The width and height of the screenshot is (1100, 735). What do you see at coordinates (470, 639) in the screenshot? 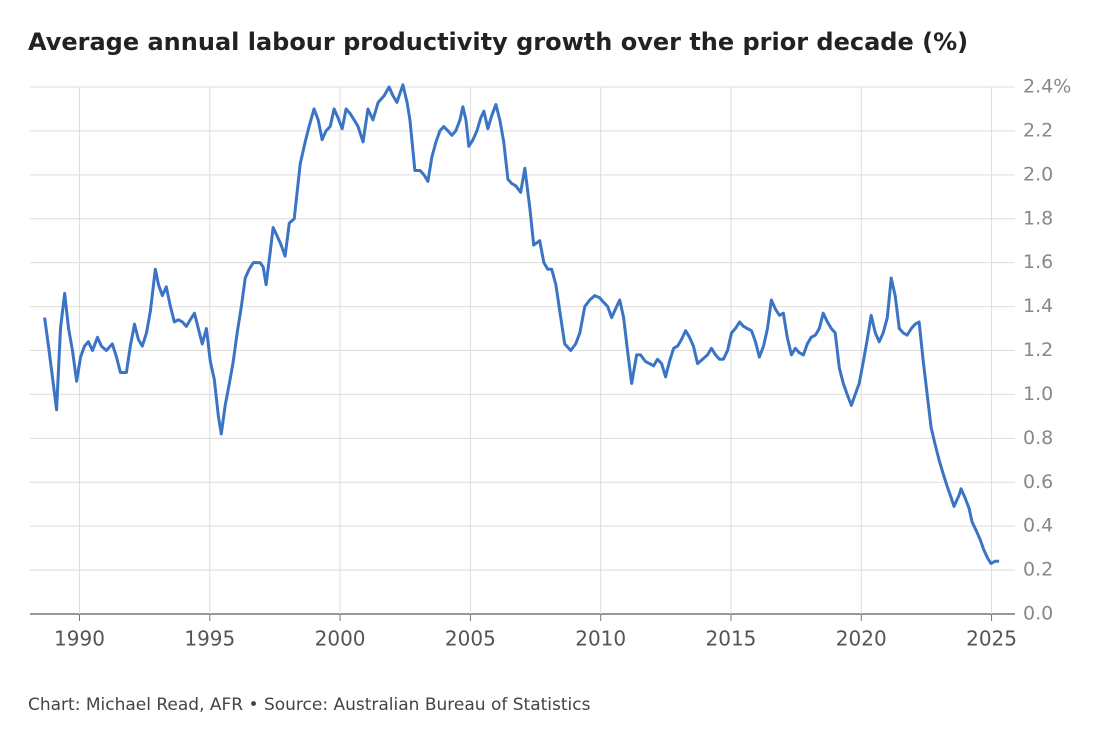
I see `x-tick-label: 2005` at bounding box center [470, 639].